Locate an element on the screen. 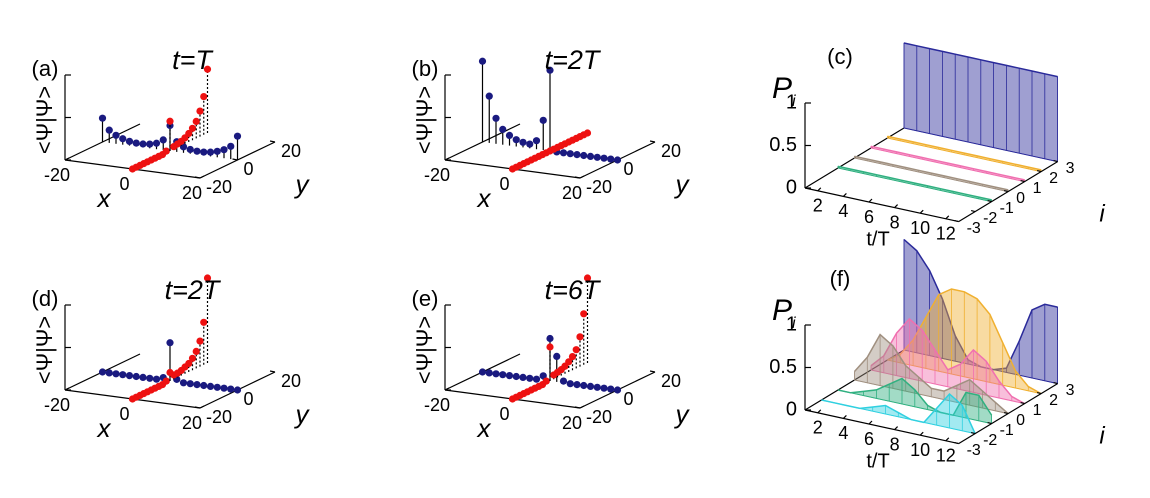  y-axis-label: i is located at coordinates (1102, 435).